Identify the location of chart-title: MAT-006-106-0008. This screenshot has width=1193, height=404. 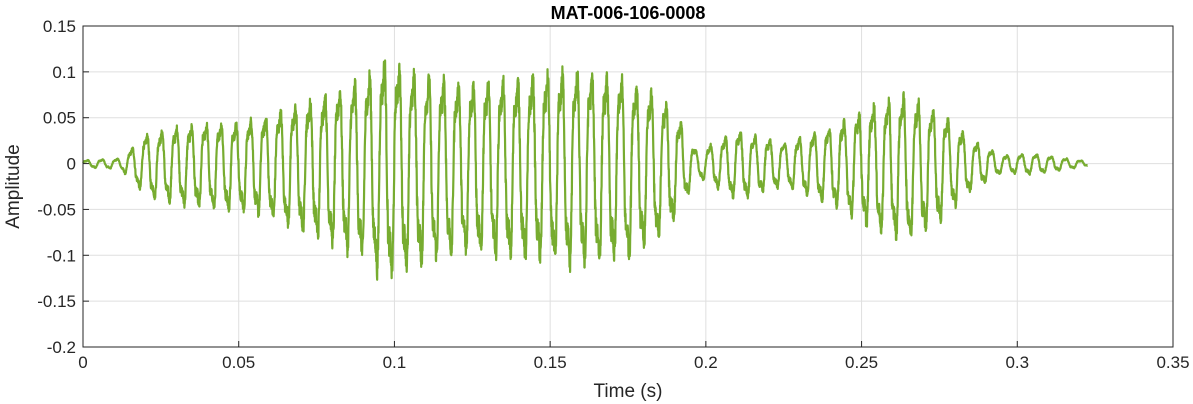
(628, 13).